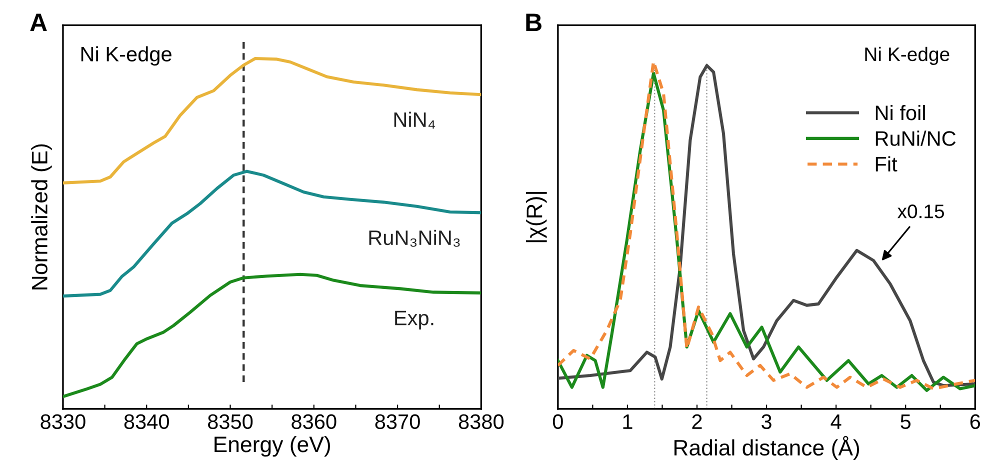 This screenshot has width=984, height=476. I want to click on x-tick-label: 8340, so click(146, 422).